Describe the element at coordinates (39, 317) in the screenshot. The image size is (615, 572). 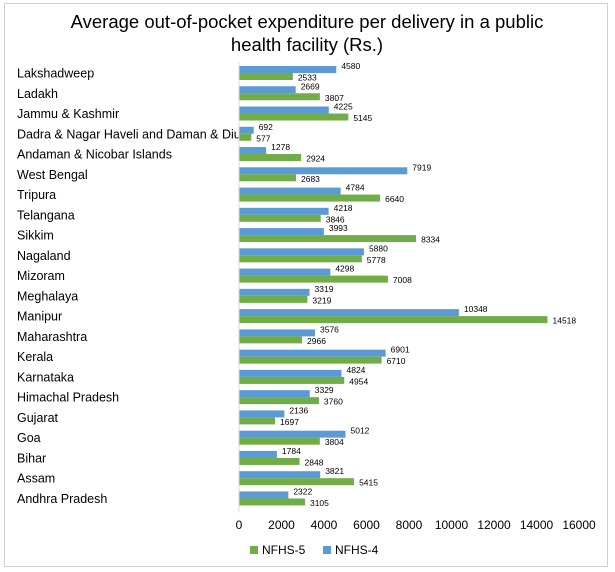
I see `category-label: Manipur` at that location.